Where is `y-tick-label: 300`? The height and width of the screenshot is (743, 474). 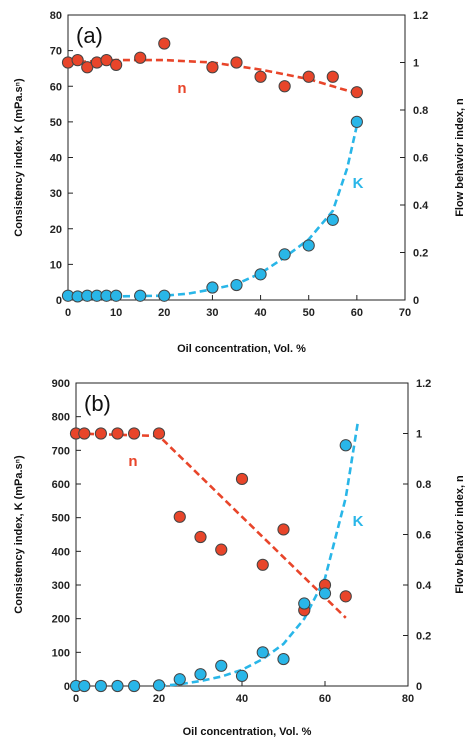
y-tick-label: 300 is located at coordinates (61, 586).